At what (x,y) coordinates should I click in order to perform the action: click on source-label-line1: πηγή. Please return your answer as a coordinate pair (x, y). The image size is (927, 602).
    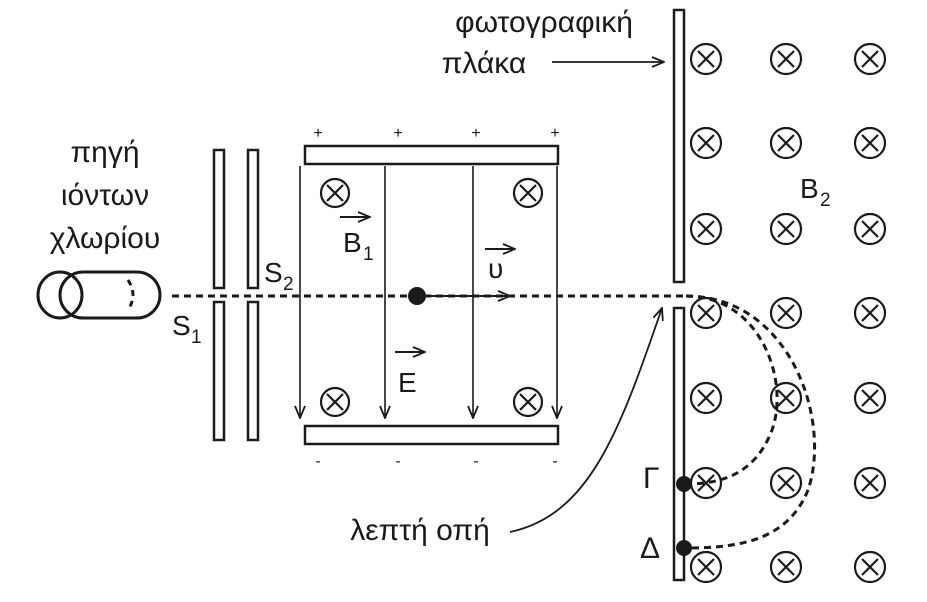
    Looking at the image, I should click on (104, 152).